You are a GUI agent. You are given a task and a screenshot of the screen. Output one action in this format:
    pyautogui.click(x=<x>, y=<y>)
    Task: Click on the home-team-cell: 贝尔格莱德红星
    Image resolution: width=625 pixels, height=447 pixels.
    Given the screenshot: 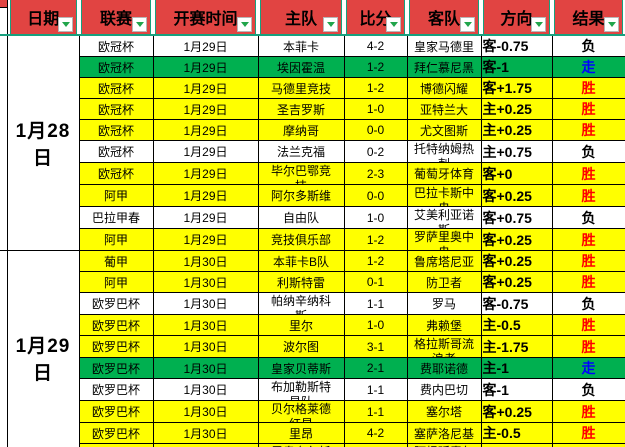 What is the action you would take?
    pyautogui.click(x=301, y=411)
    